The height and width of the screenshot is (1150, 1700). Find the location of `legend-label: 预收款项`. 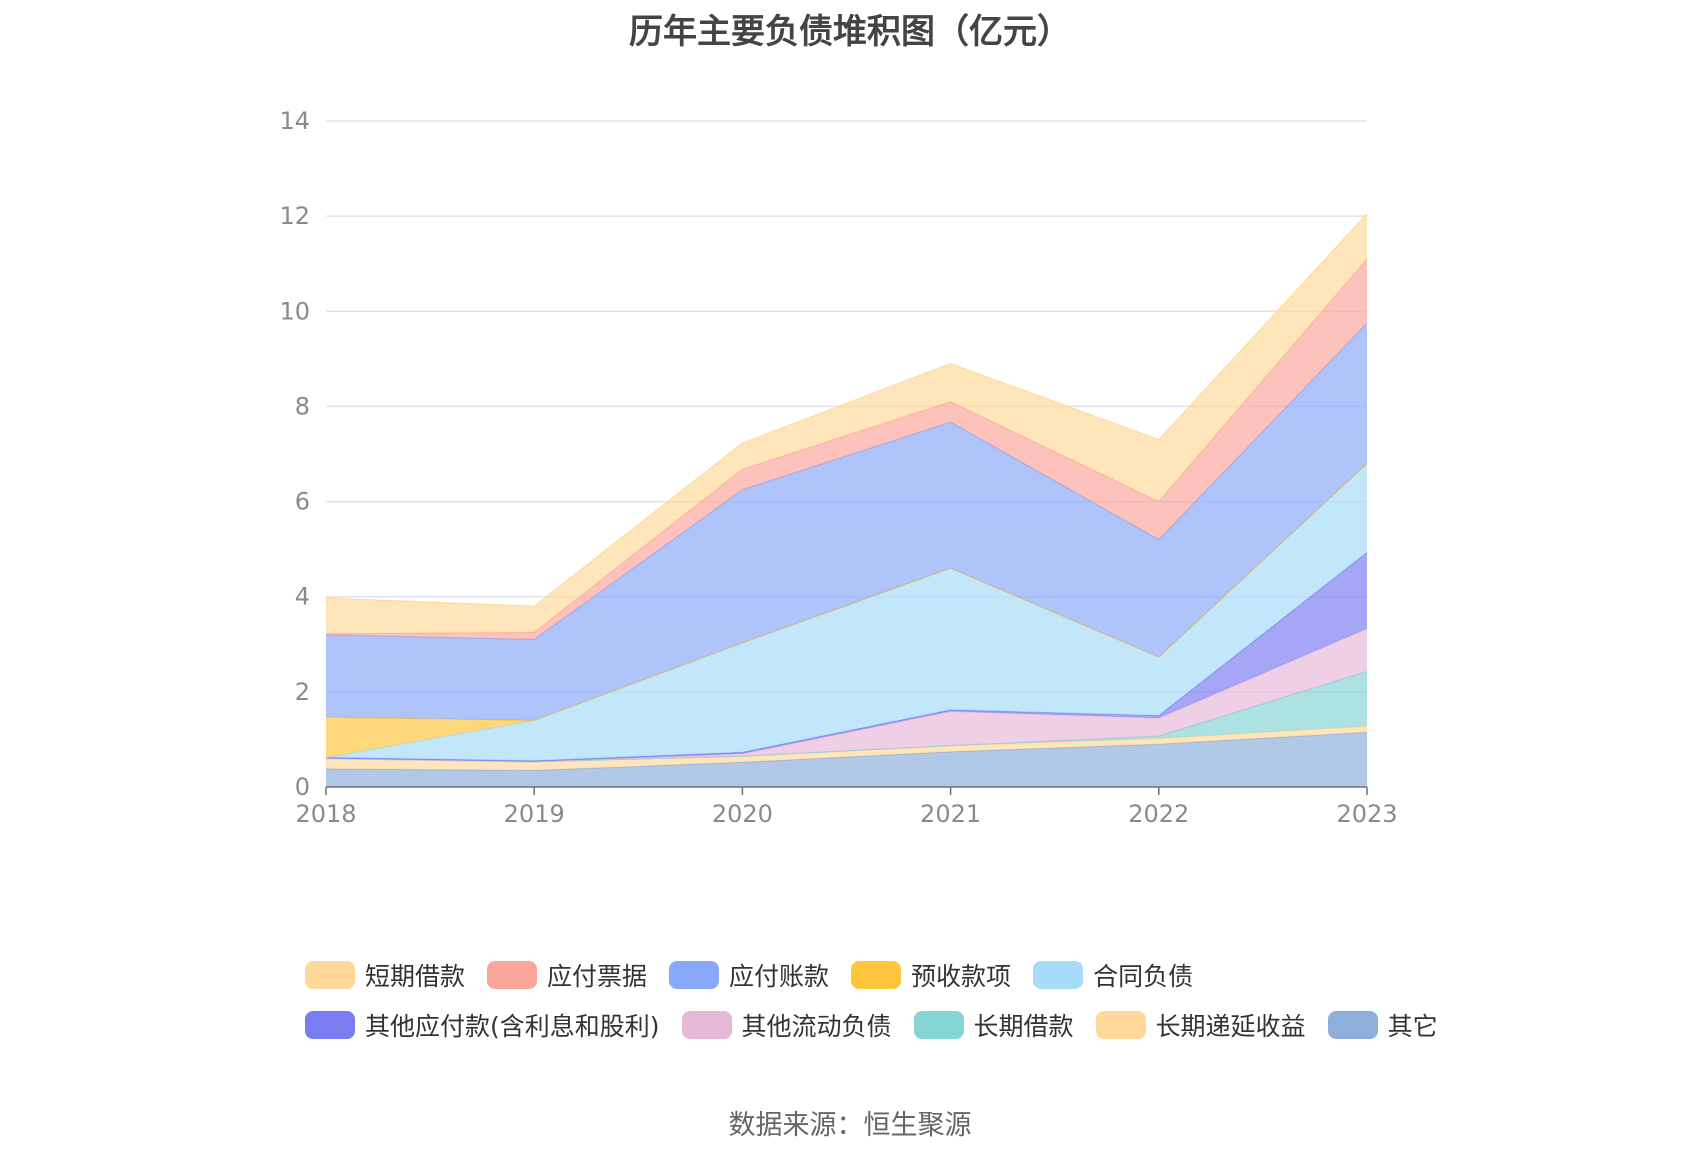

legend-label: 预收款项 is located at coordinates (961, 976).